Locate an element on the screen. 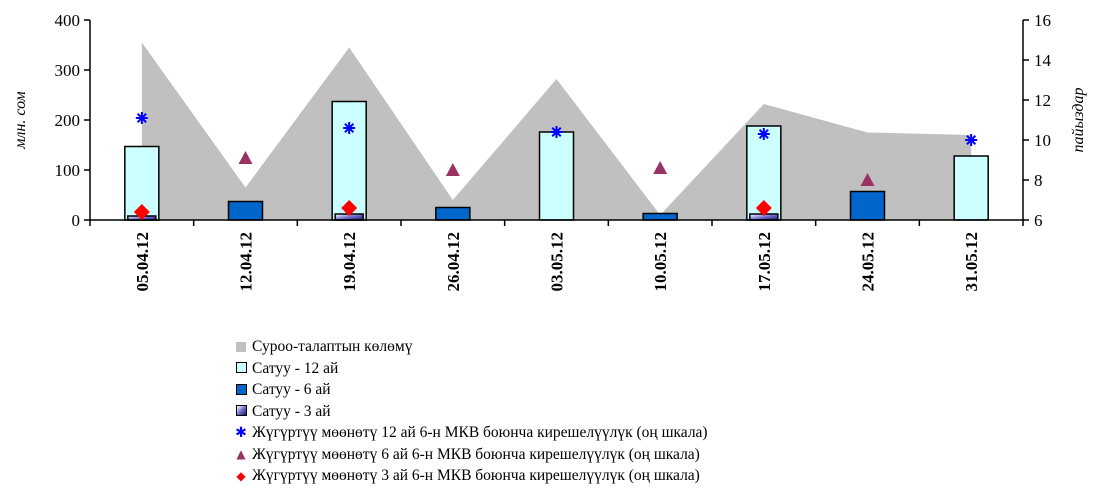 The image size is (1096, 500). y-tick-label-left: 200 is located at coordinates (68, 120).